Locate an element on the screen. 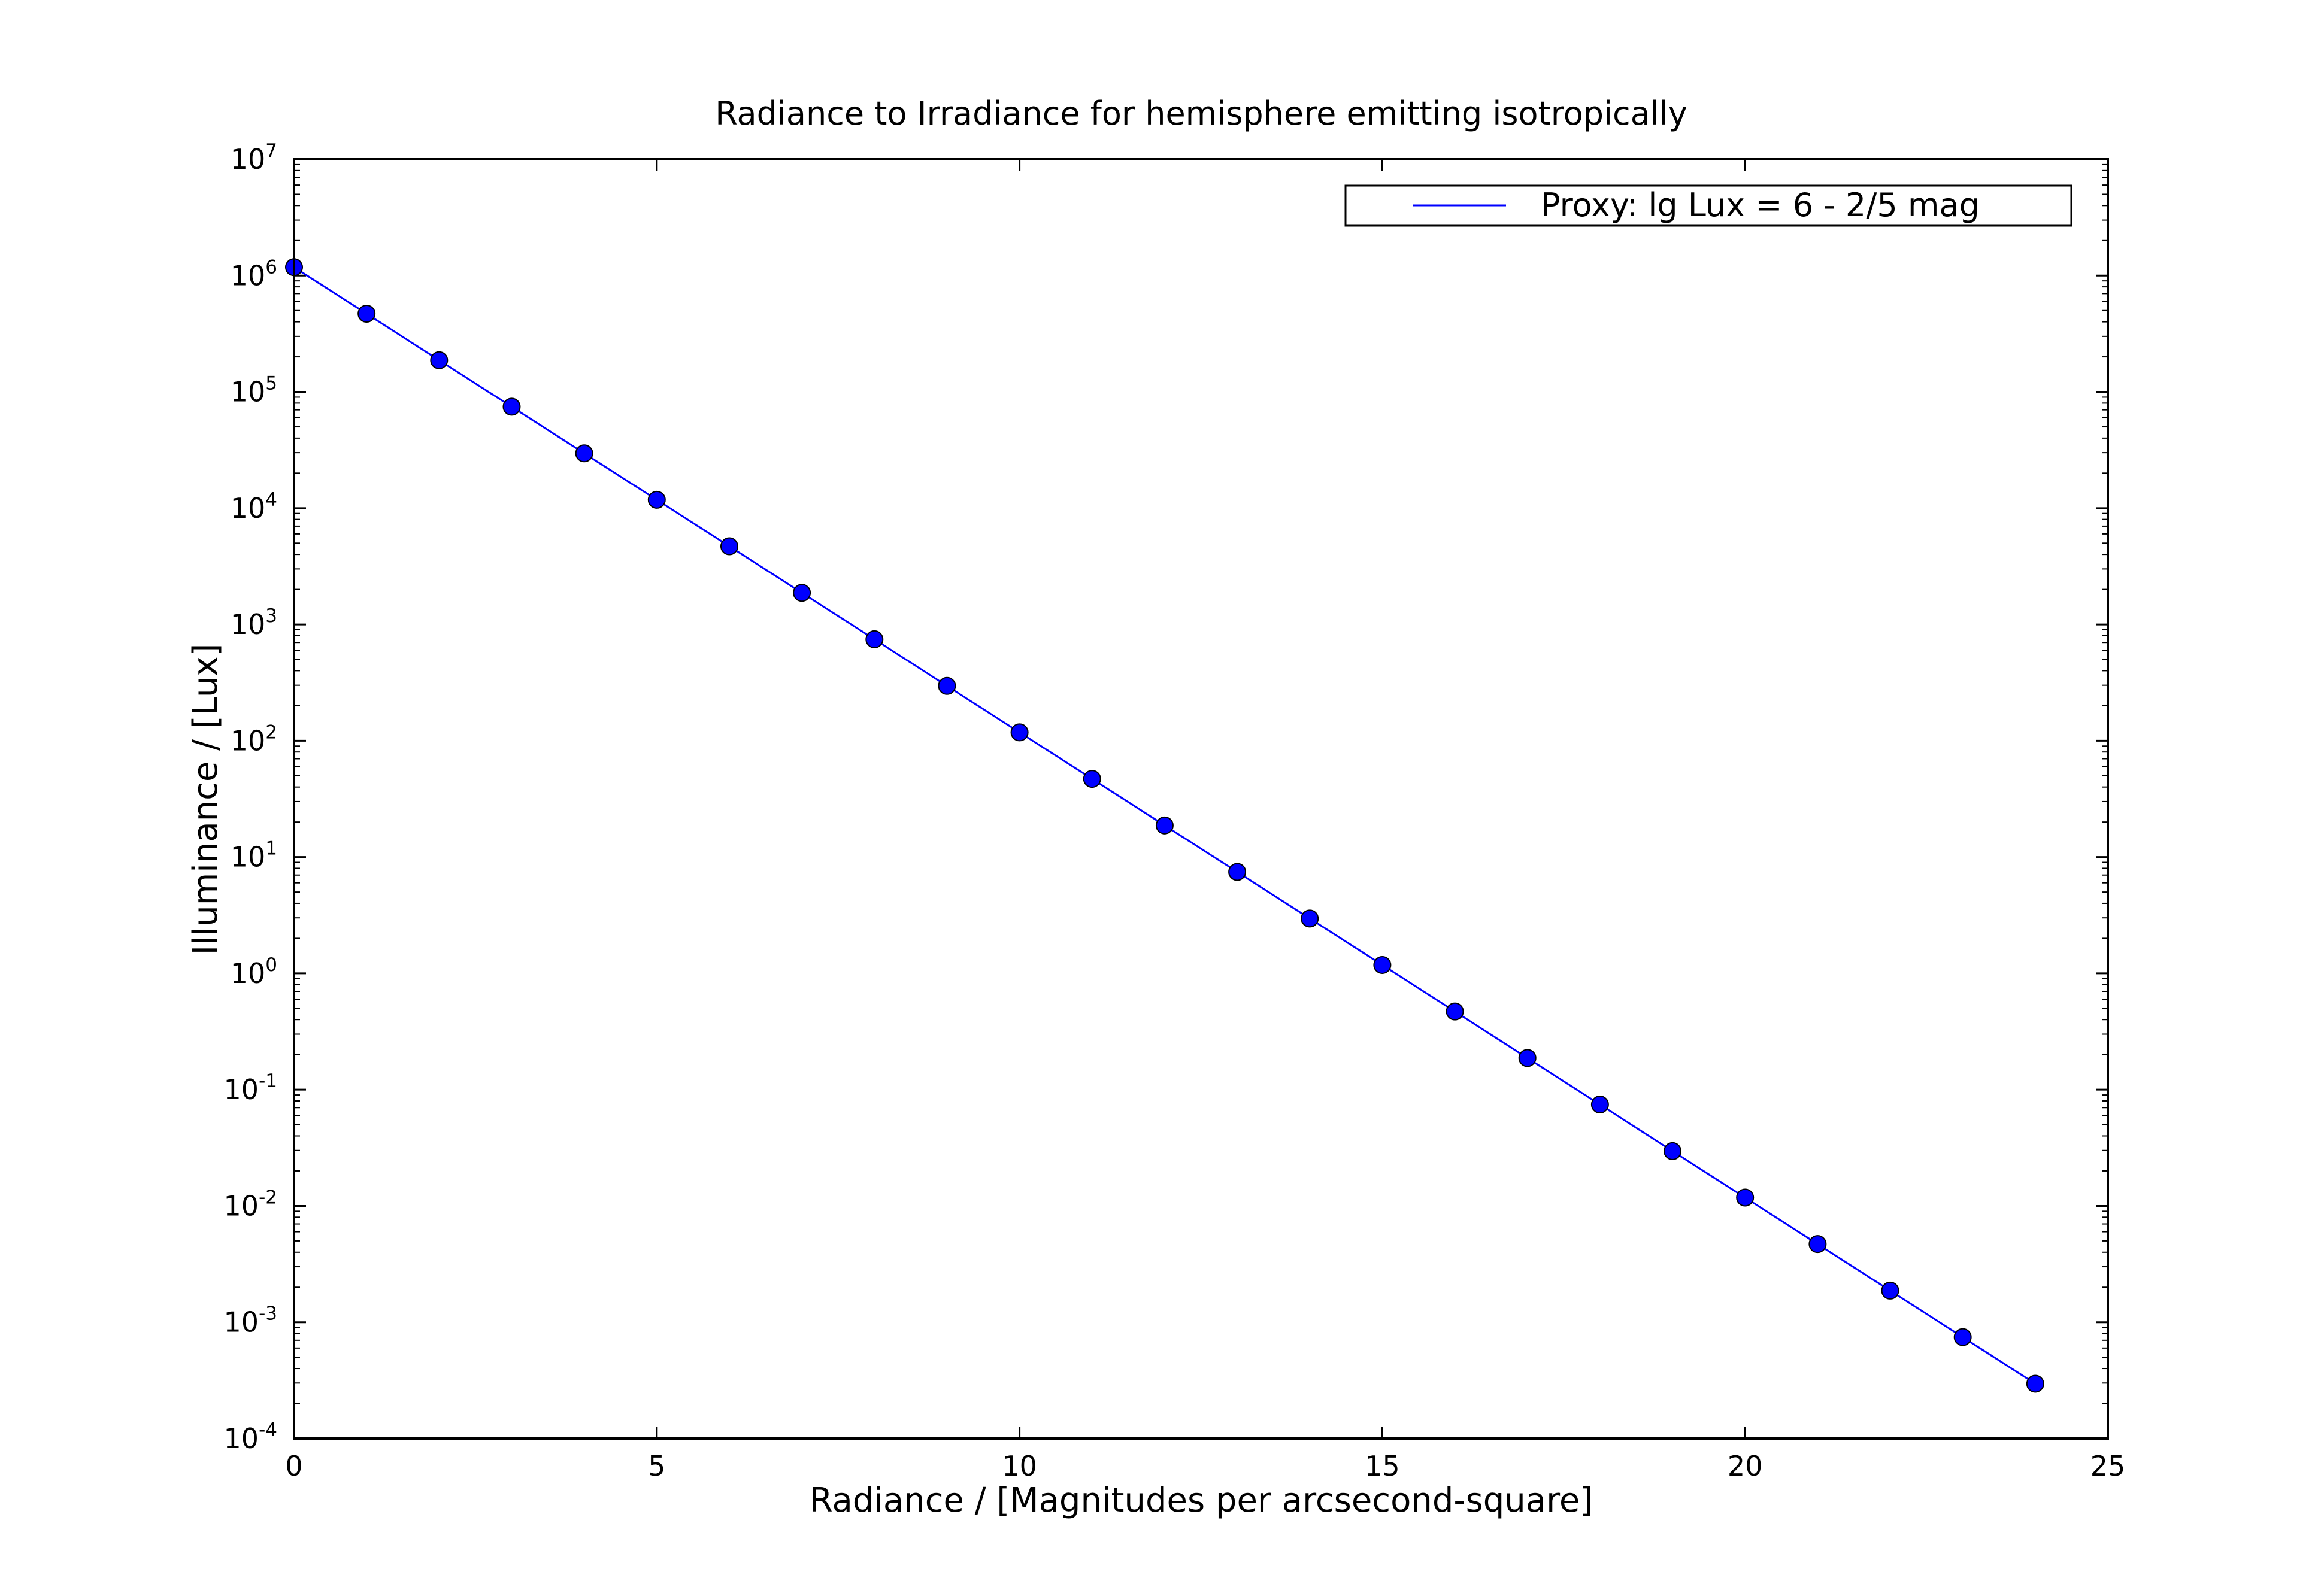  y-tick-label: 10² is located at coordinates (254, 739).